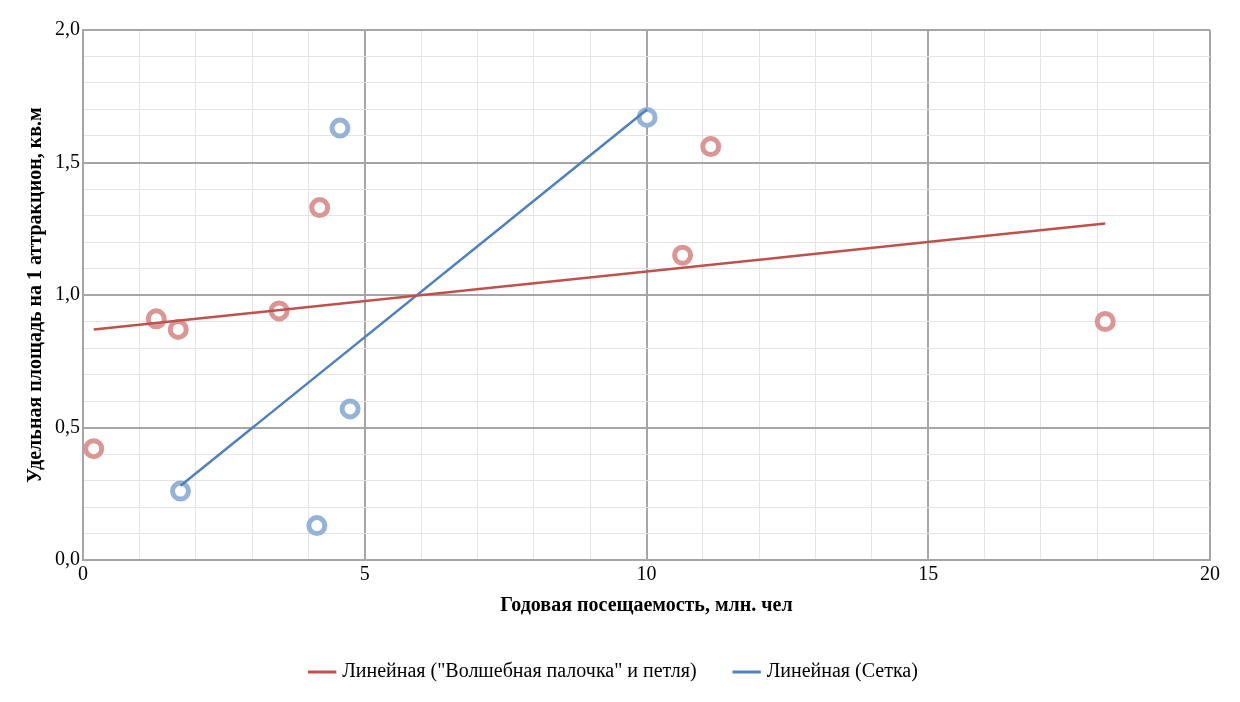  What do you see at coordinates (519, 671) in the screenshot?
I see `legend-label: Линейная ("Волшебная палочка" и петля)` at bounding box center [519, 671].